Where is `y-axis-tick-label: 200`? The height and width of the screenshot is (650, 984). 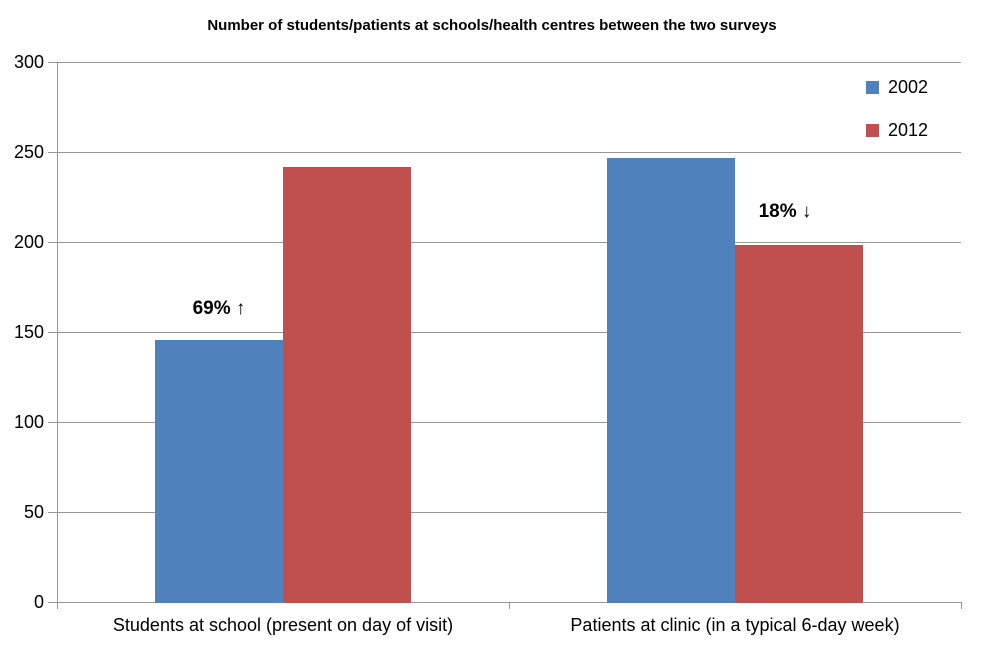
y-axis-tick-label: 200 is located at coordinates (28, 242).